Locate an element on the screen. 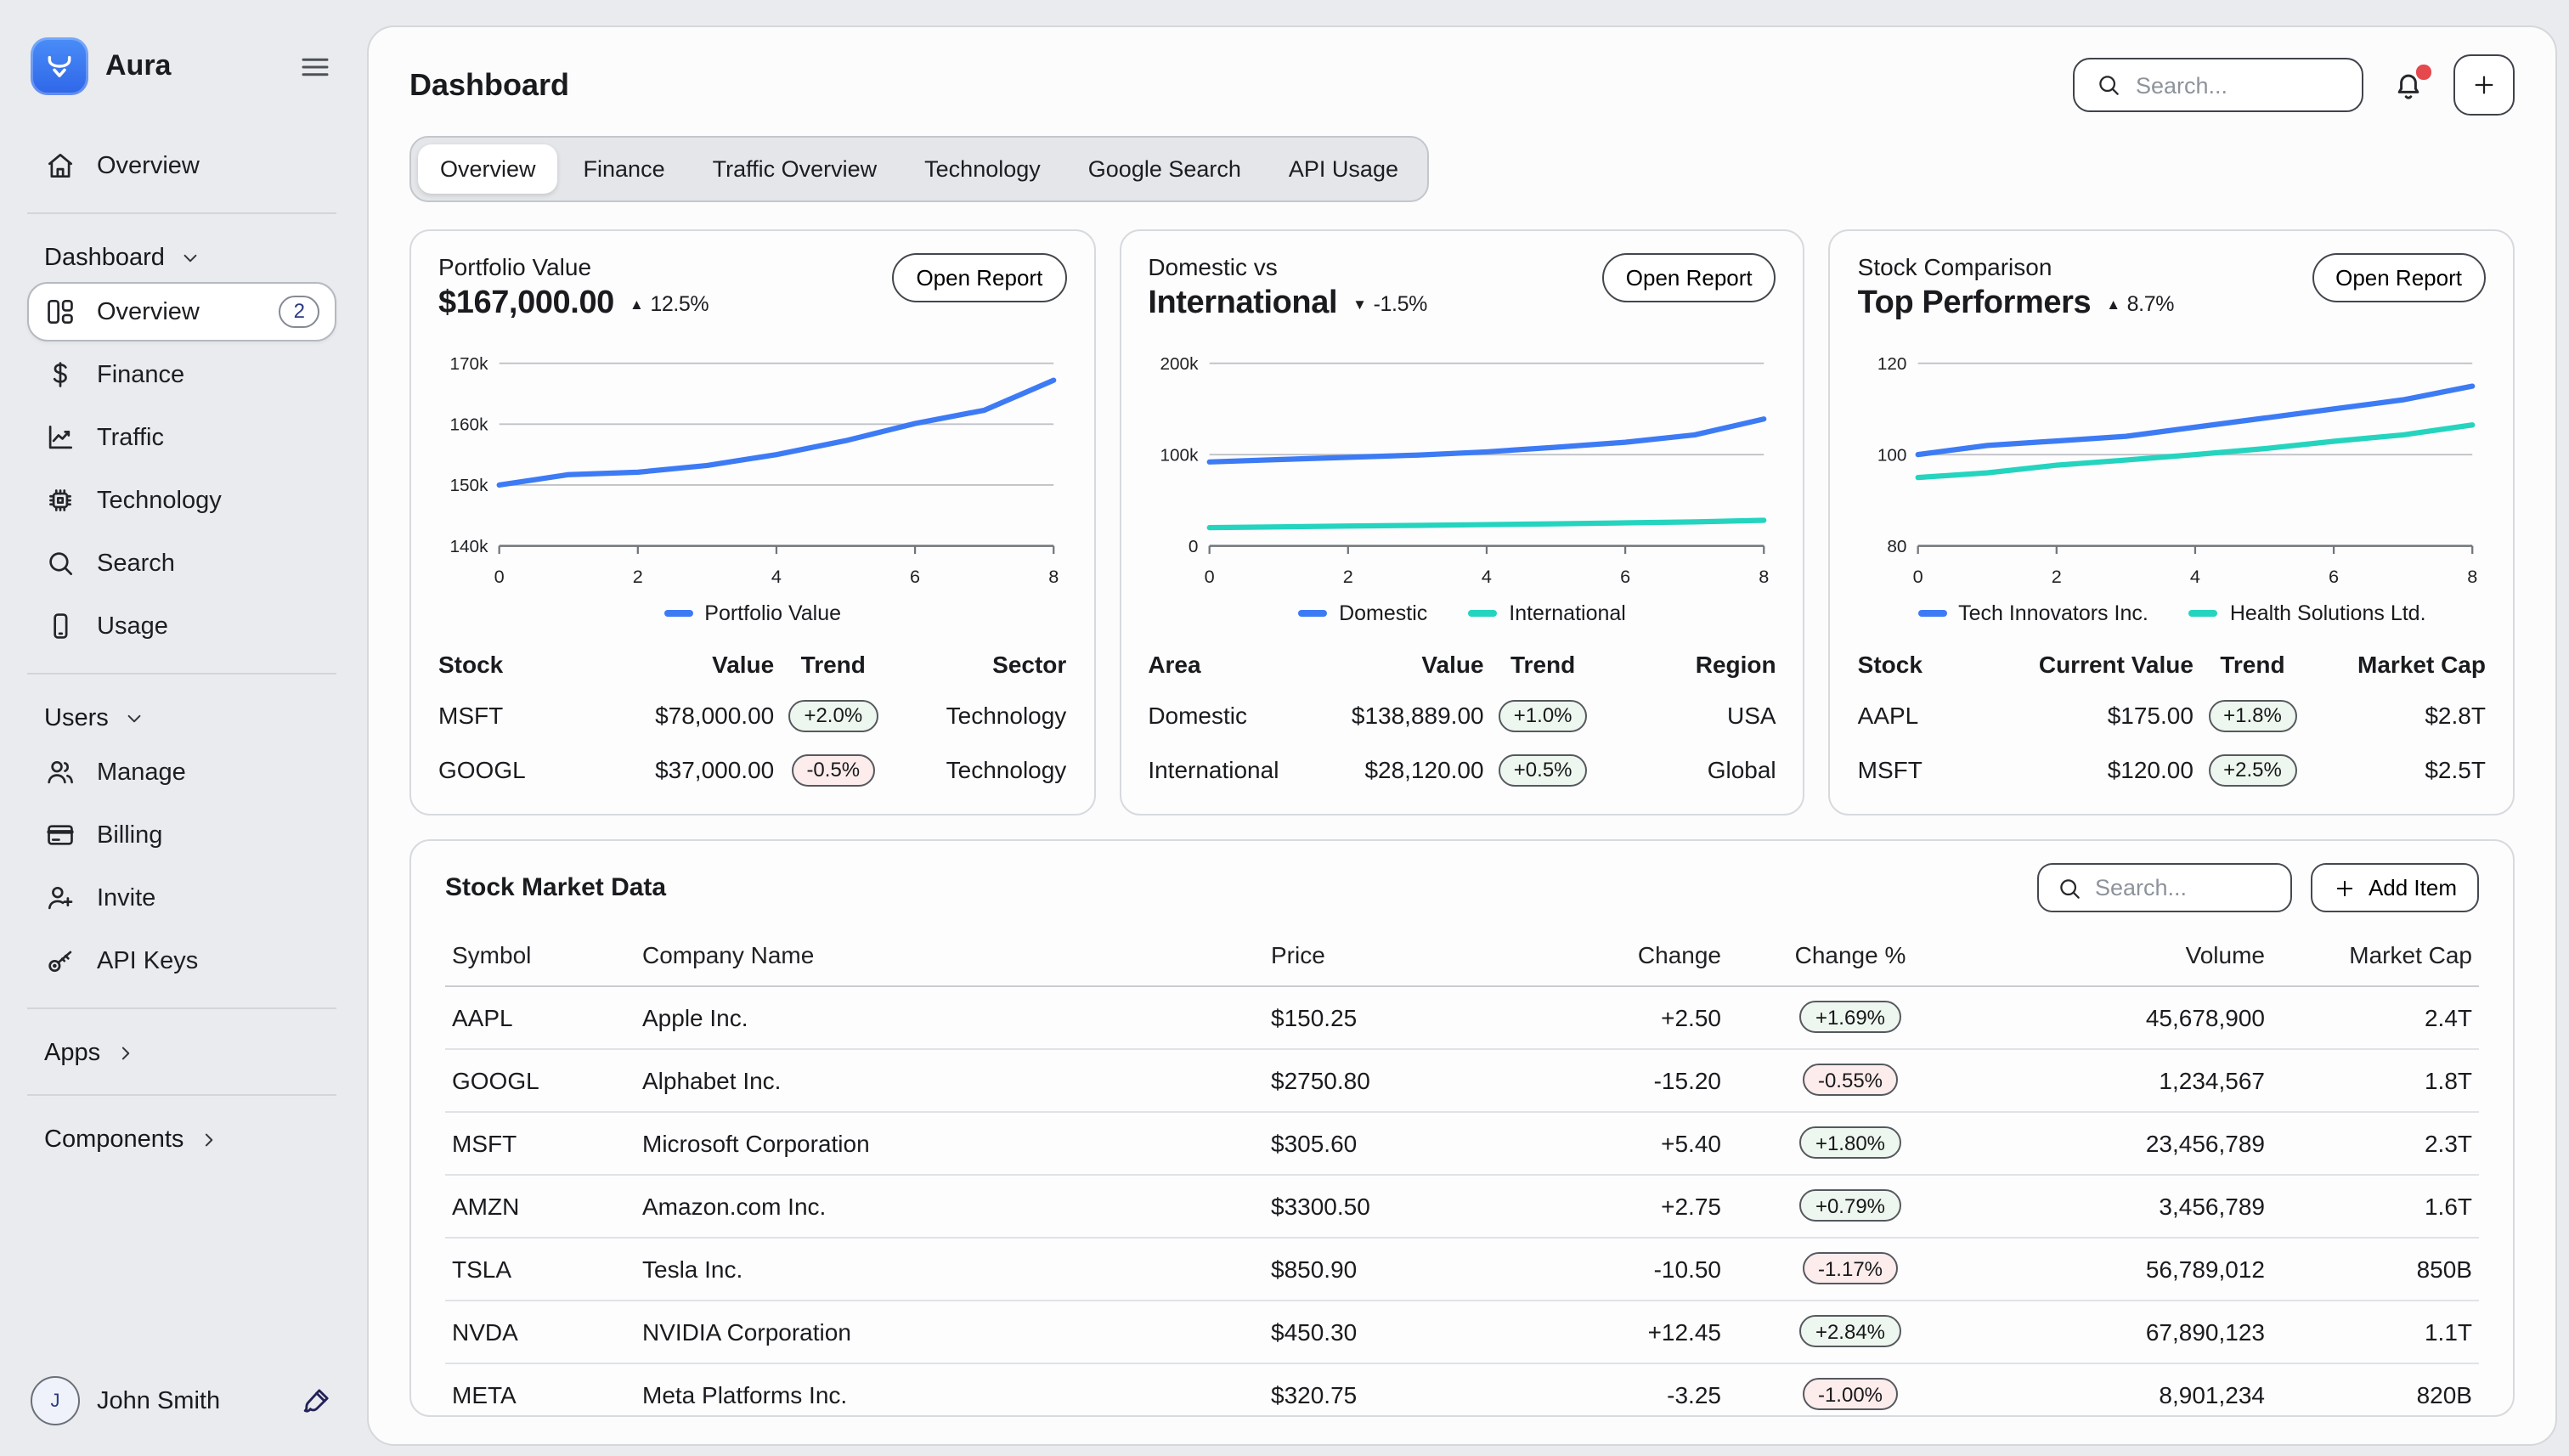 Image resolution: width=2569 pixels, height=1456 pixels. table-cell: +2.75 is located at coordinates (1691, 1205).